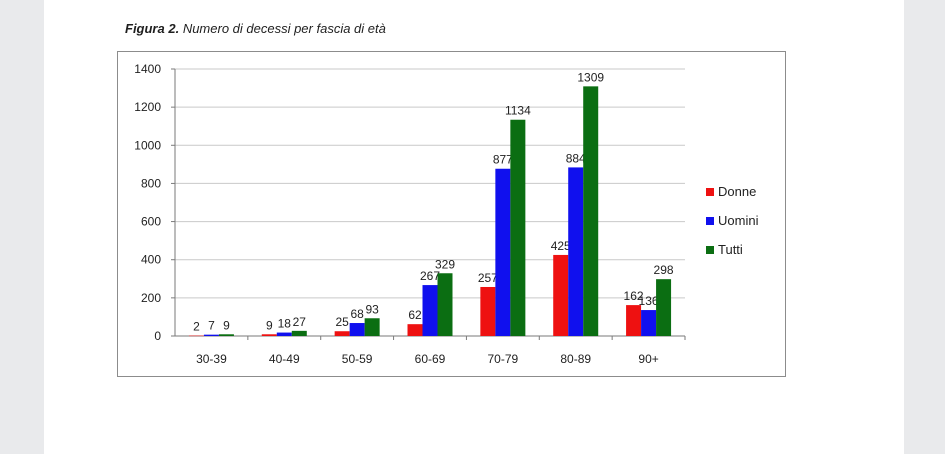 The width and height of the screenshot is (945, 454). I want to click on data-label: 136, so click(649, 301).